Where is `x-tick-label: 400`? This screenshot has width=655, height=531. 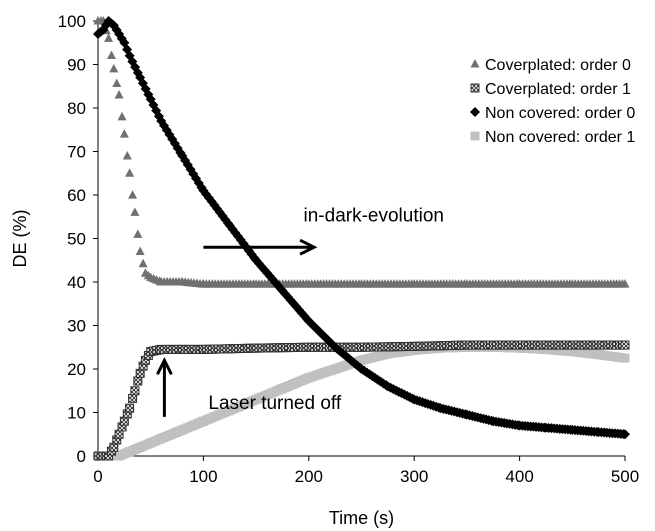 x-tick-label: 400 is located at coordinates (519, 476).